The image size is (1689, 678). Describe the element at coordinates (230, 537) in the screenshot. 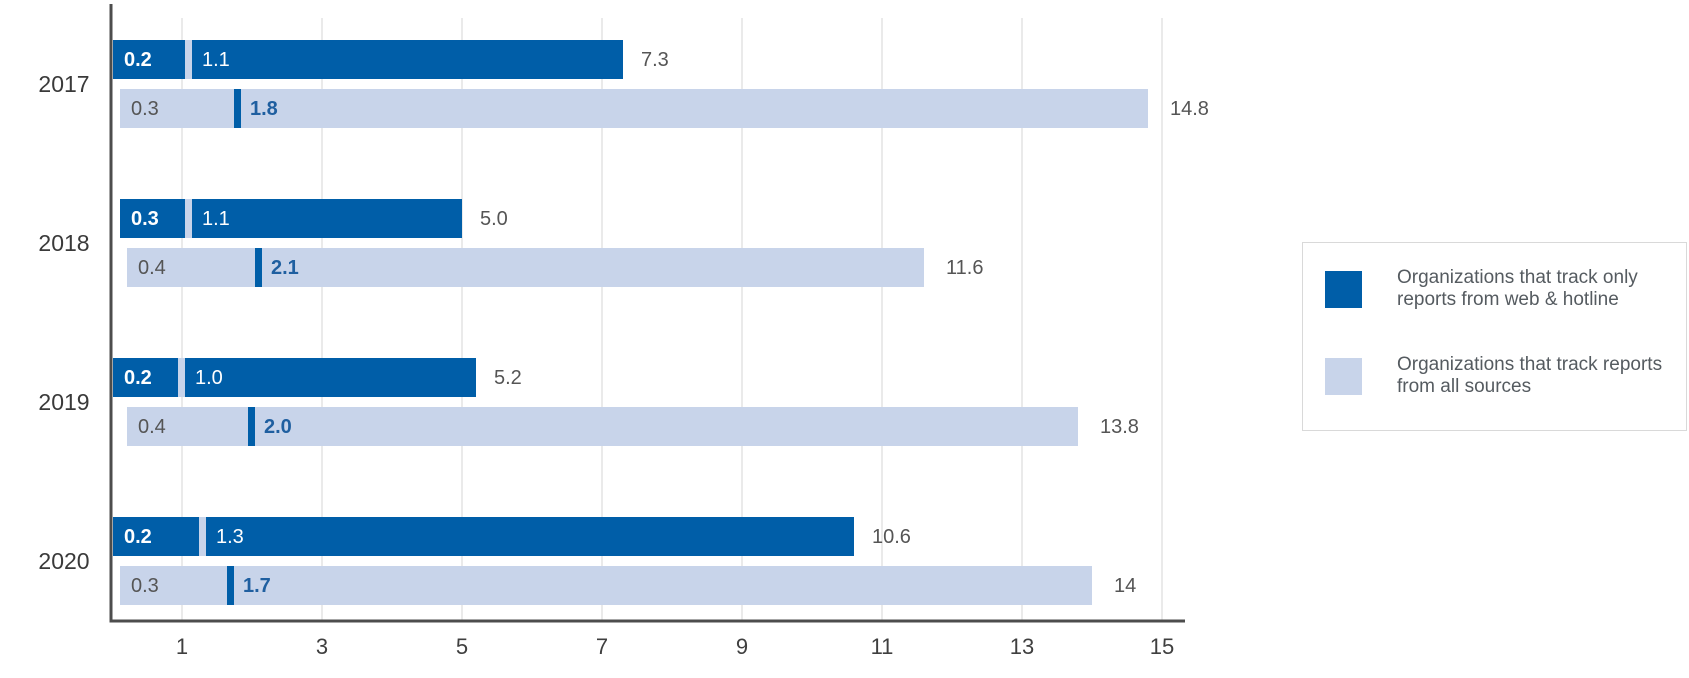

I see `label-median-web-hotline-2020: 1.3` at that location.